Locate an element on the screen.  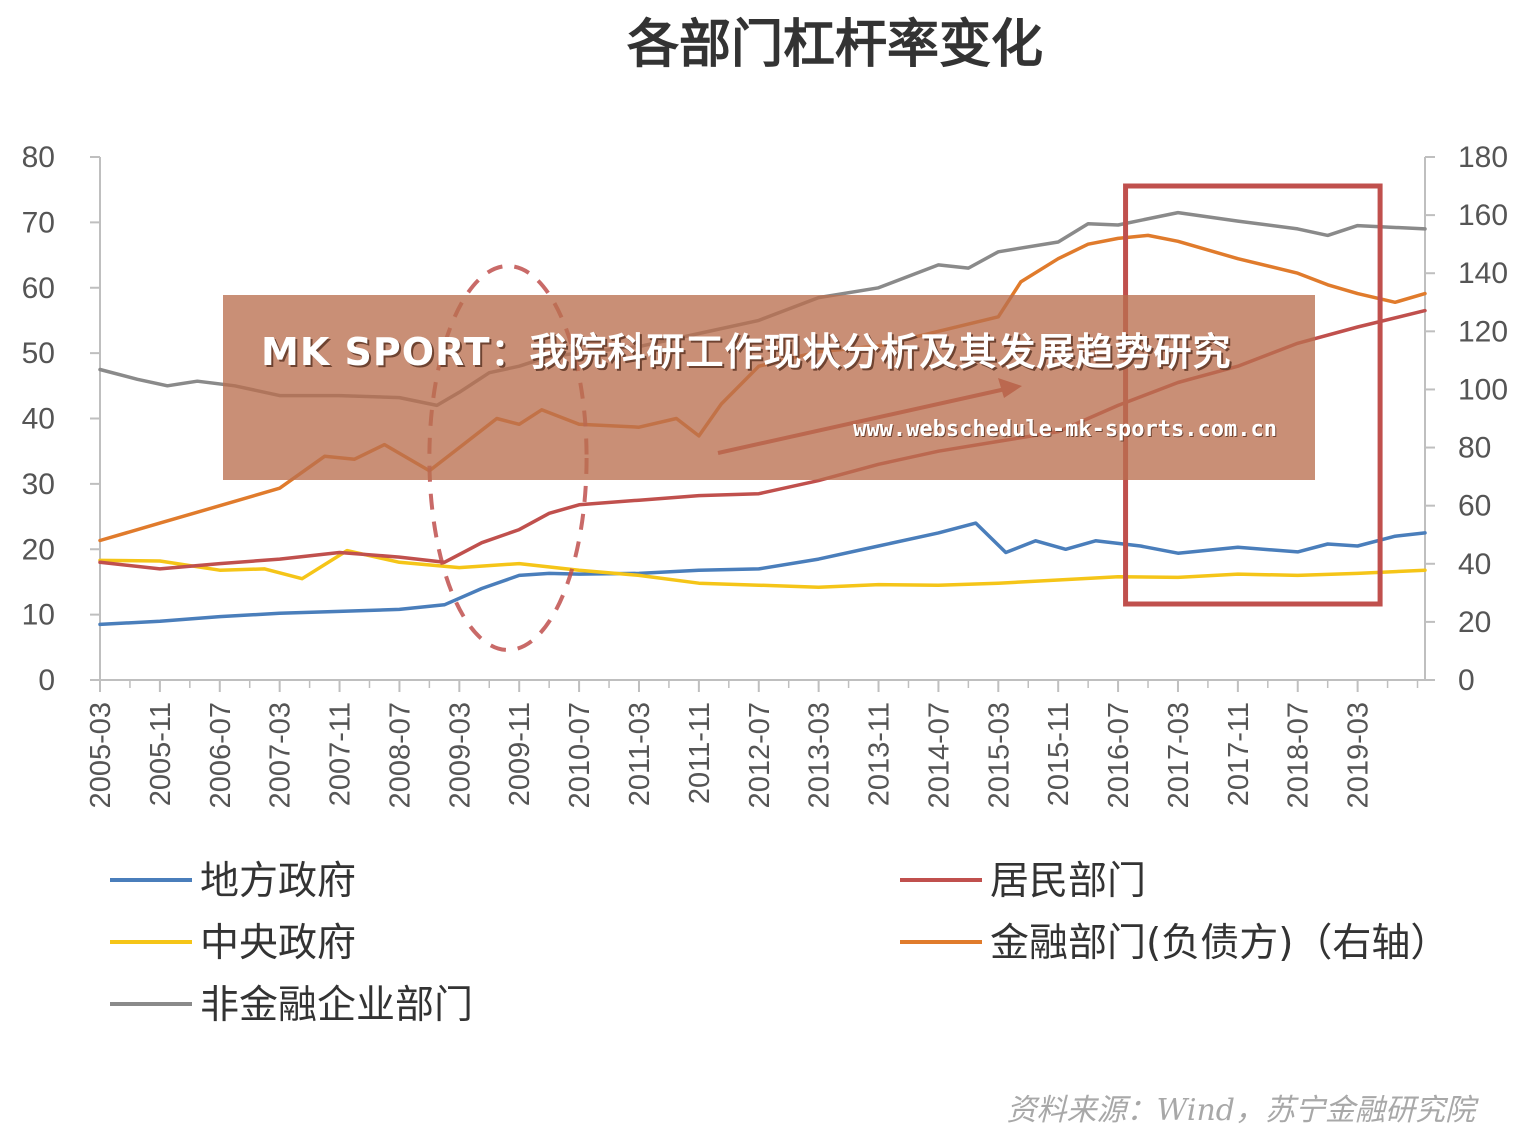
right-y-tick-label: 40 is located at coordinates (1474, 564).